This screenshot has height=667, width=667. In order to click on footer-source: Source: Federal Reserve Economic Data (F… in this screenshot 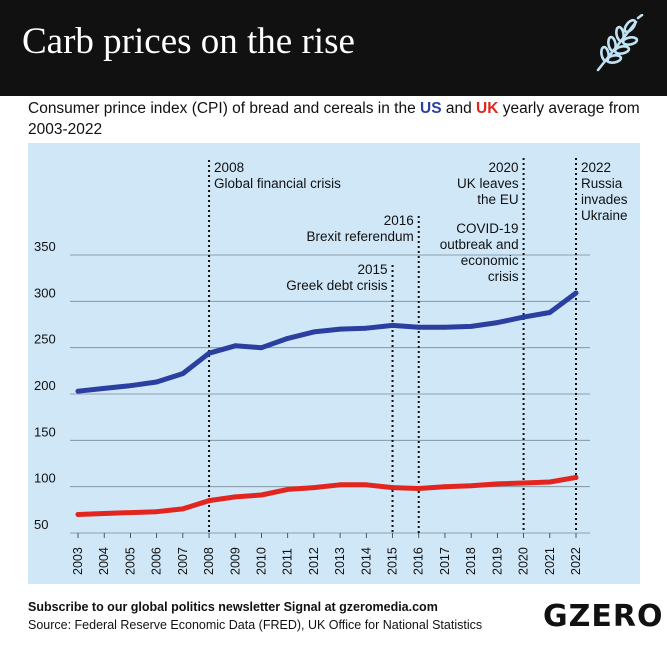, I will do `click(255, 625)`.